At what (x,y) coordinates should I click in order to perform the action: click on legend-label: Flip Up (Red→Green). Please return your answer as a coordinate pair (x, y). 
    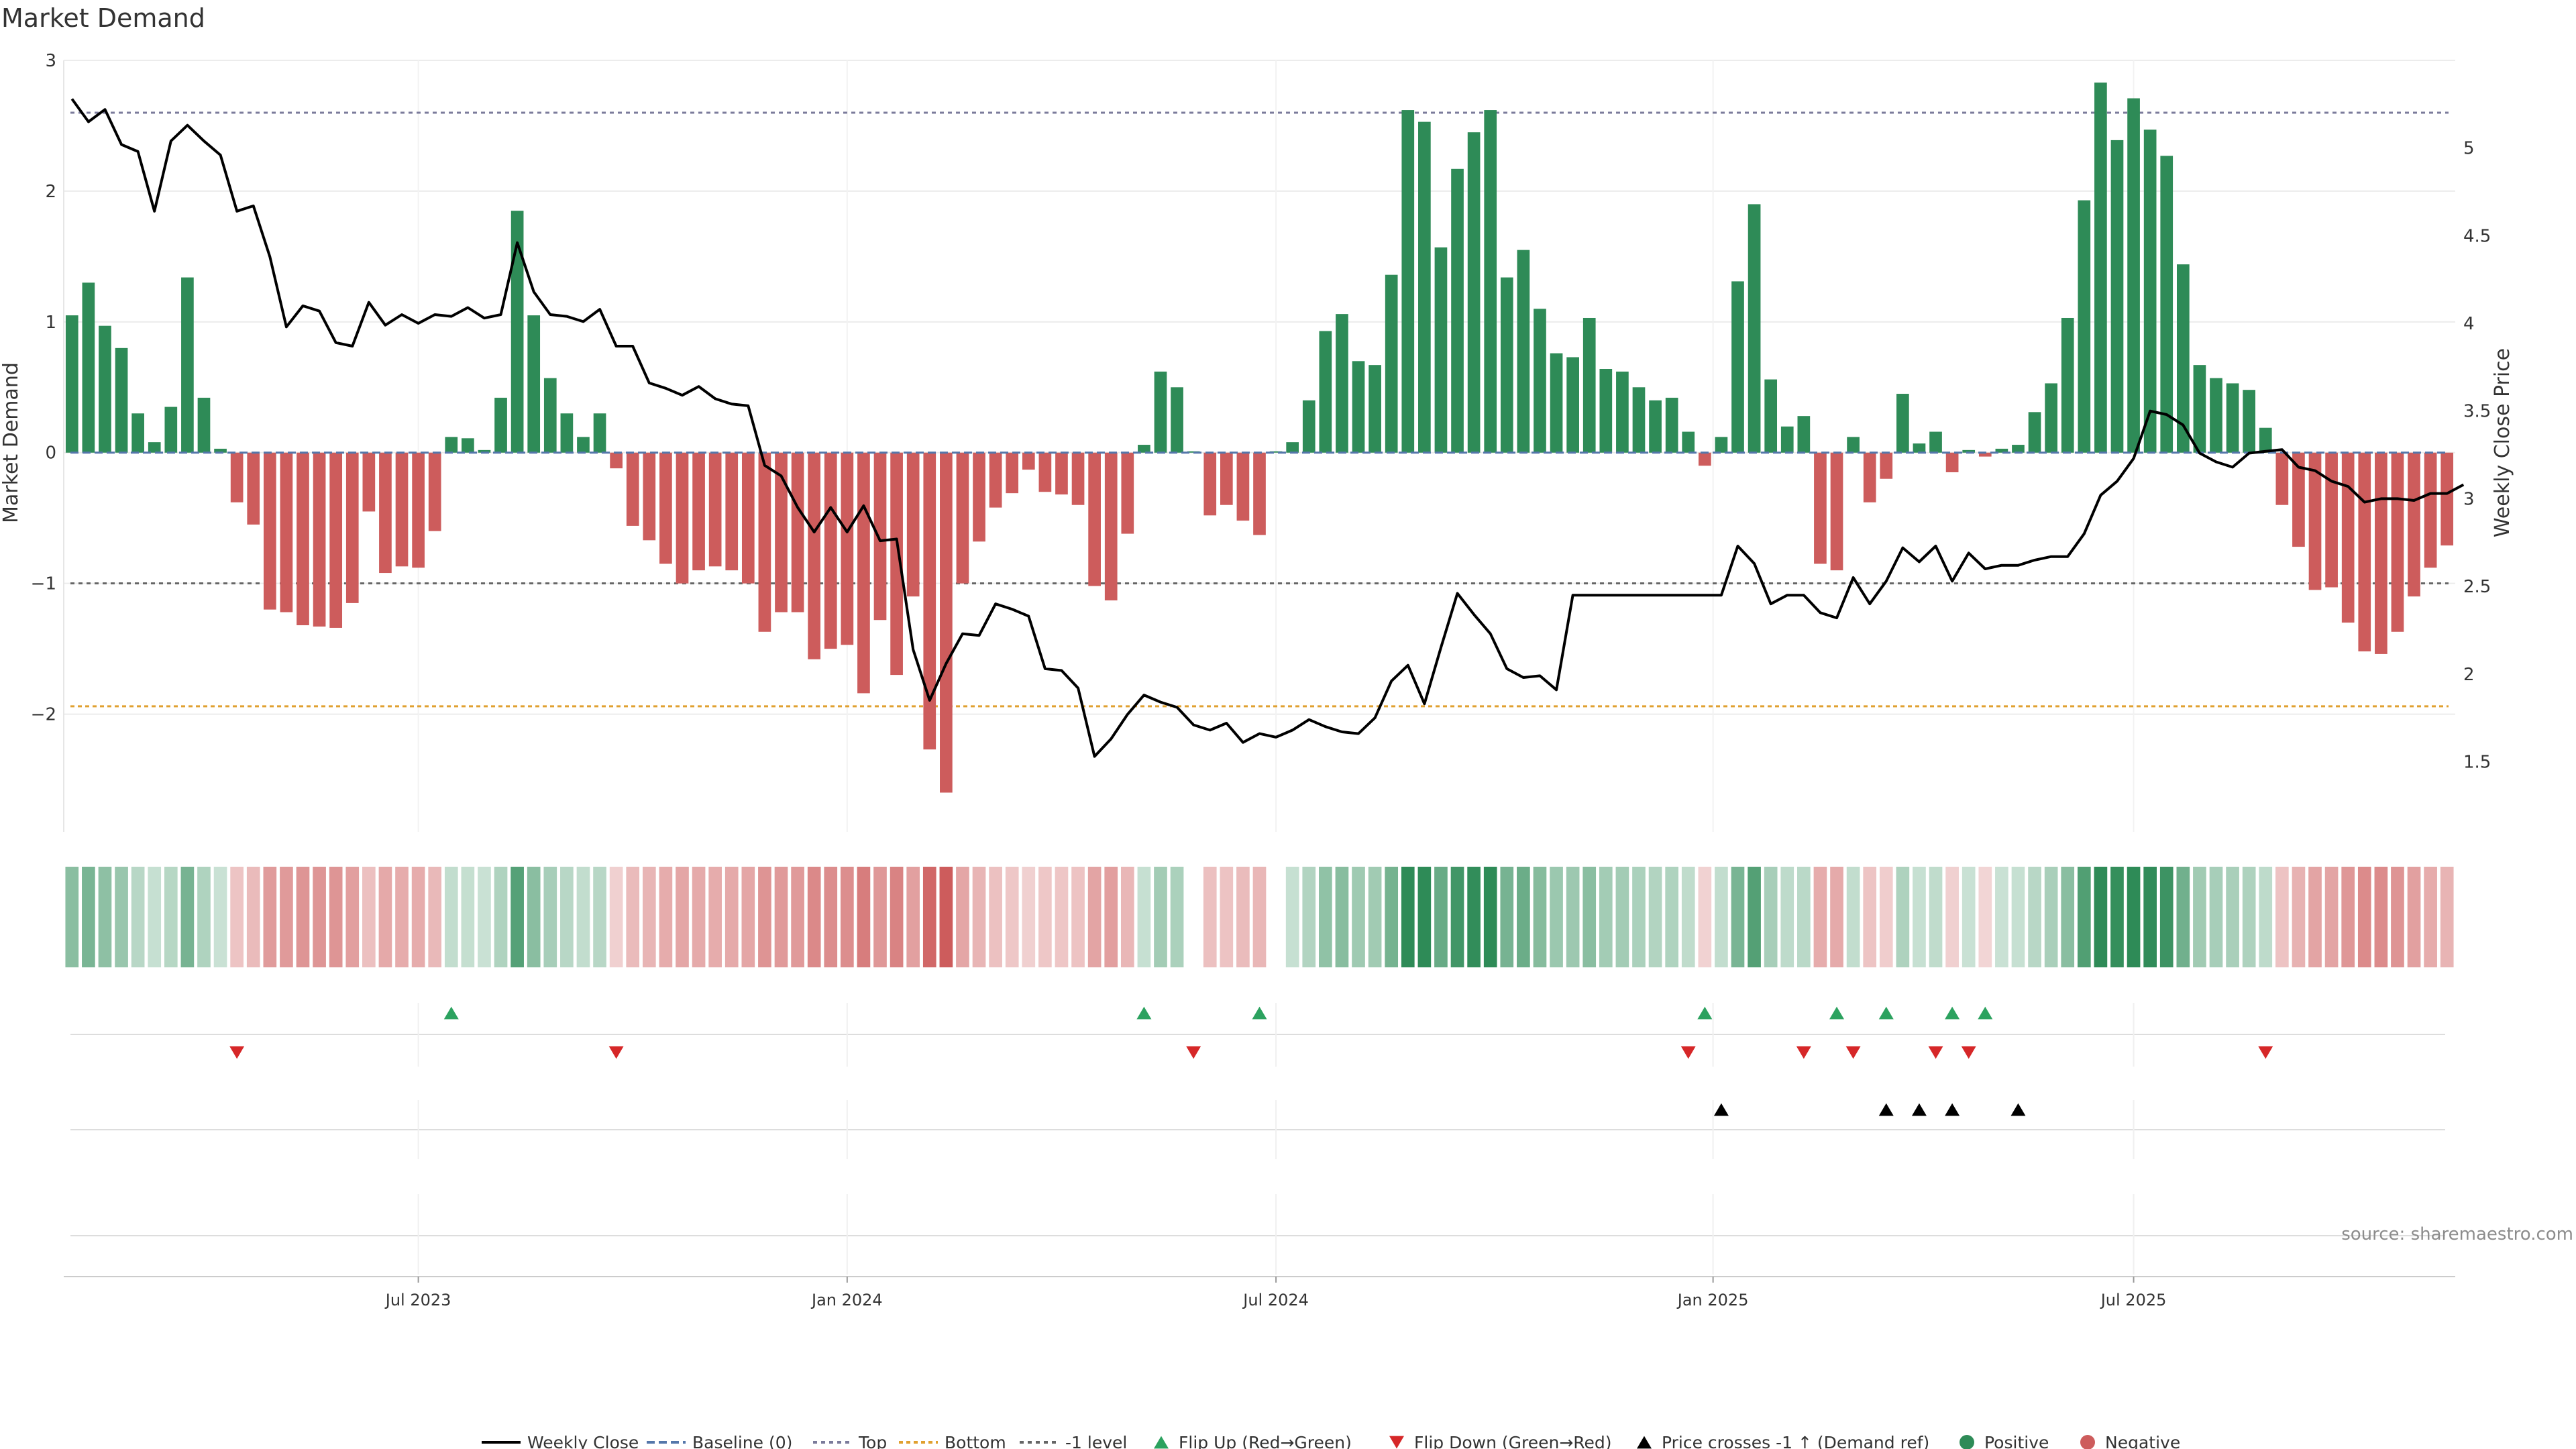
    Looking at the image, I should click on (1265, 1441).